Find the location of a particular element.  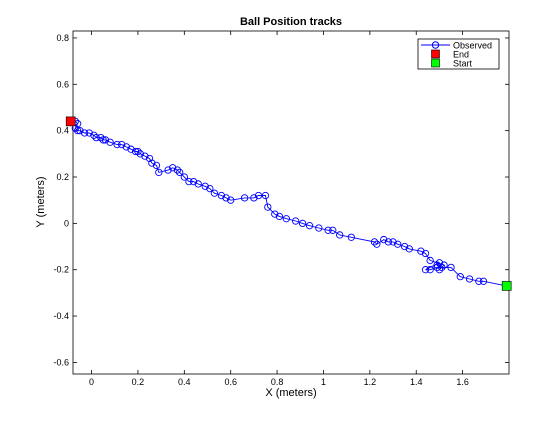

y-axis-label: Y (meters) is located at coordinates (41, 201).